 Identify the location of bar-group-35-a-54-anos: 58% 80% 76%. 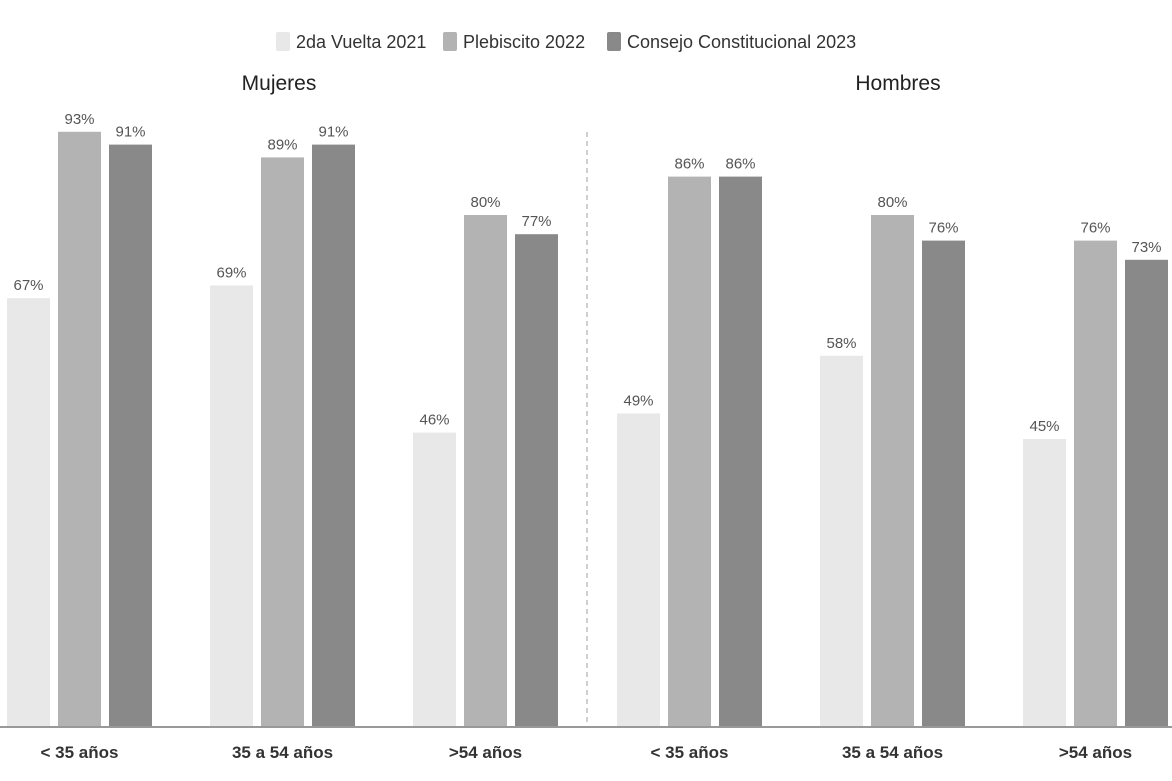
(892, 460).